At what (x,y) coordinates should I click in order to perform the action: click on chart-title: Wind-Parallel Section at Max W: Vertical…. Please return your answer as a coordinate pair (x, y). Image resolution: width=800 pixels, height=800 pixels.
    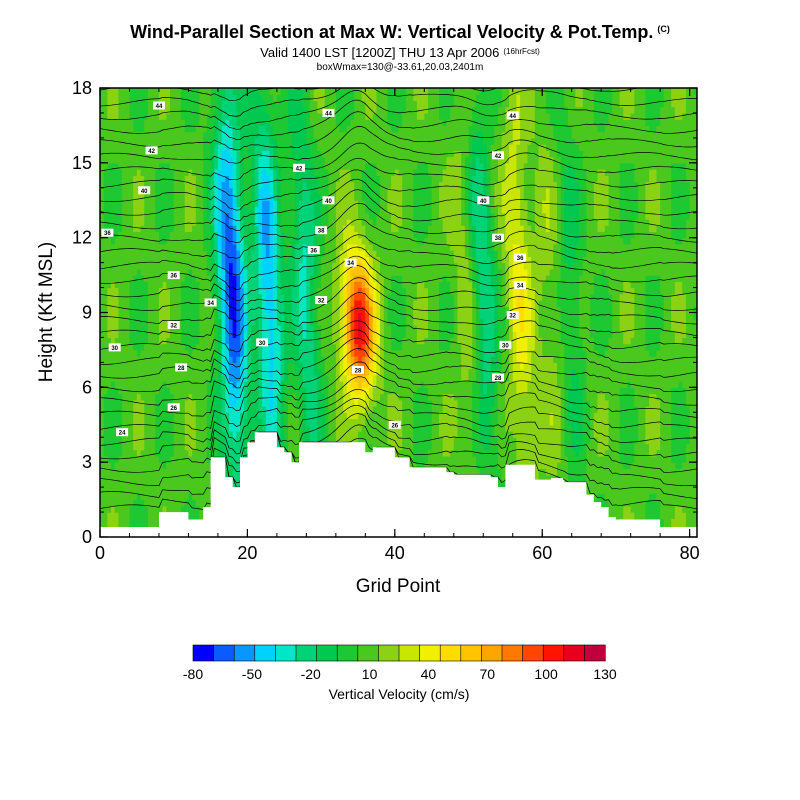
    Looking at the image, I should click on (400, 32).